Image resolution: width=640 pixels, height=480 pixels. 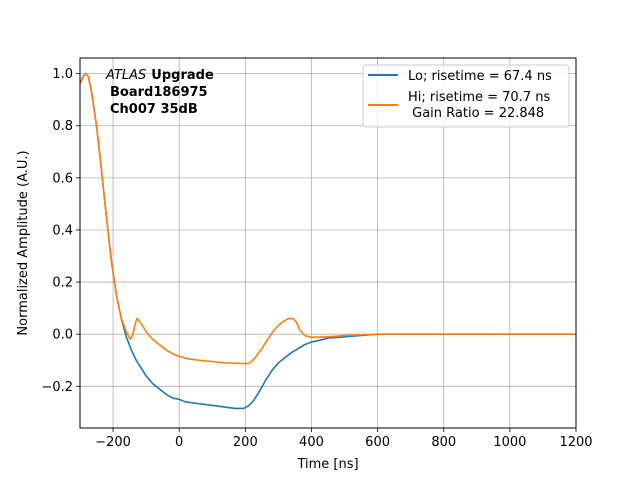 I want to click on x-tick-label: 200, so click(x=245, y=442).